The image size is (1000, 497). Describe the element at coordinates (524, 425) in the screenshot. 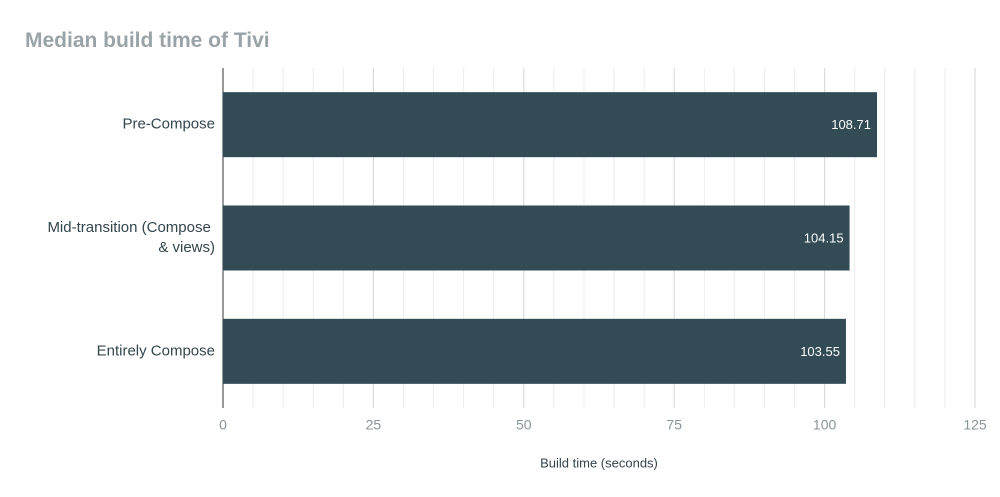

I see `x-tick-label: 50` at that location.